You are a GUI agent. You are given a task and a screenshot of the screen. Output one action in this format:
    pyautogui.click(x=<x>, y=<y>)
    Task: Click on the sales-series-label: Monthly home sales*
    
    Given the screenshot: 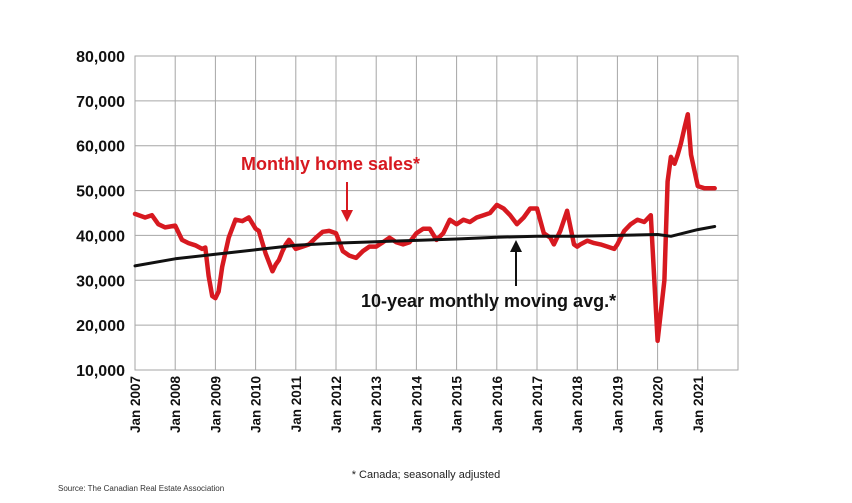 What is the action you would take?
    pyautogui.click(x=330, y=164)
    